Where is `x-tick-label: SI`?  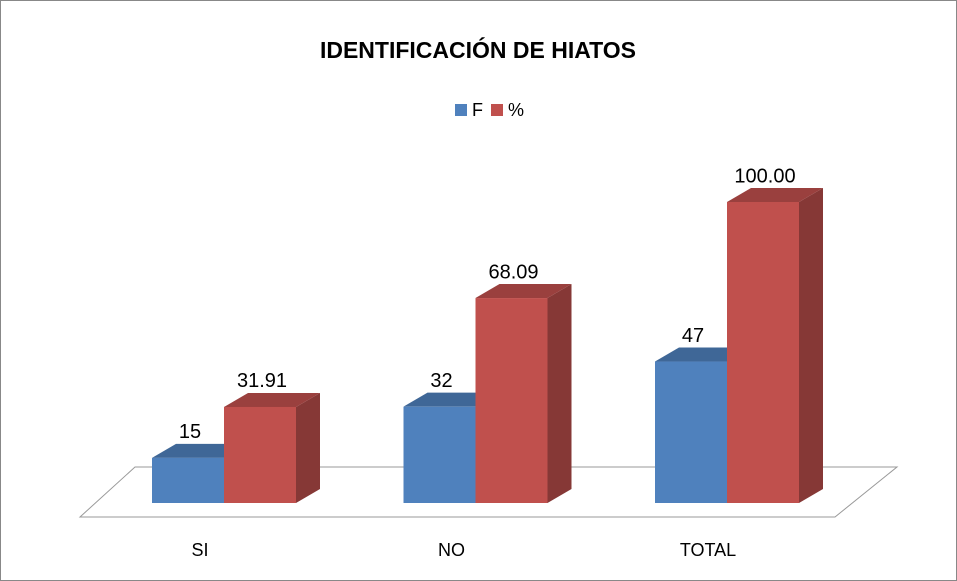 x-tick-label: SI is located at coordinates (199, 550).